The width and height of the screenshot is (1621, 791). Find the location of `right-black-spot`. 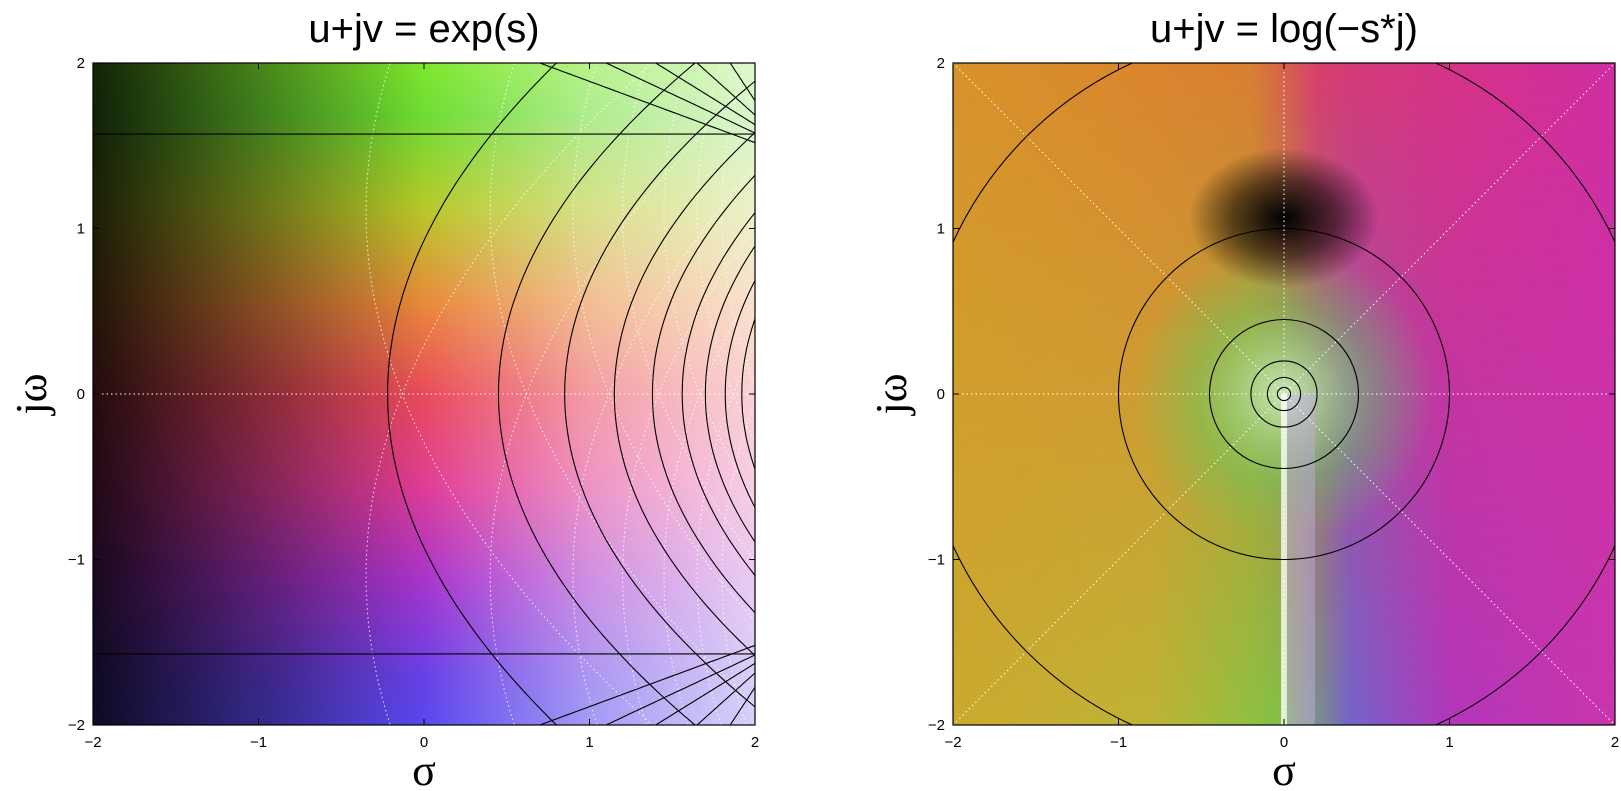

right-black-spot is located at coordinates (1284, 218).